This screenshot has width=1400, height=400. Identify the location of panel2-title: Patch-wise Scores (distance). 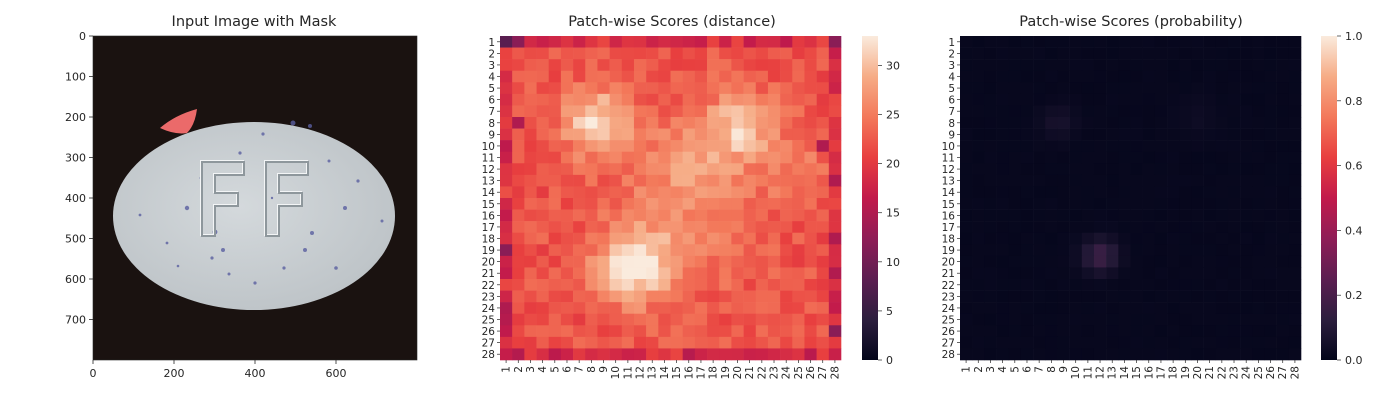
(672, 22).